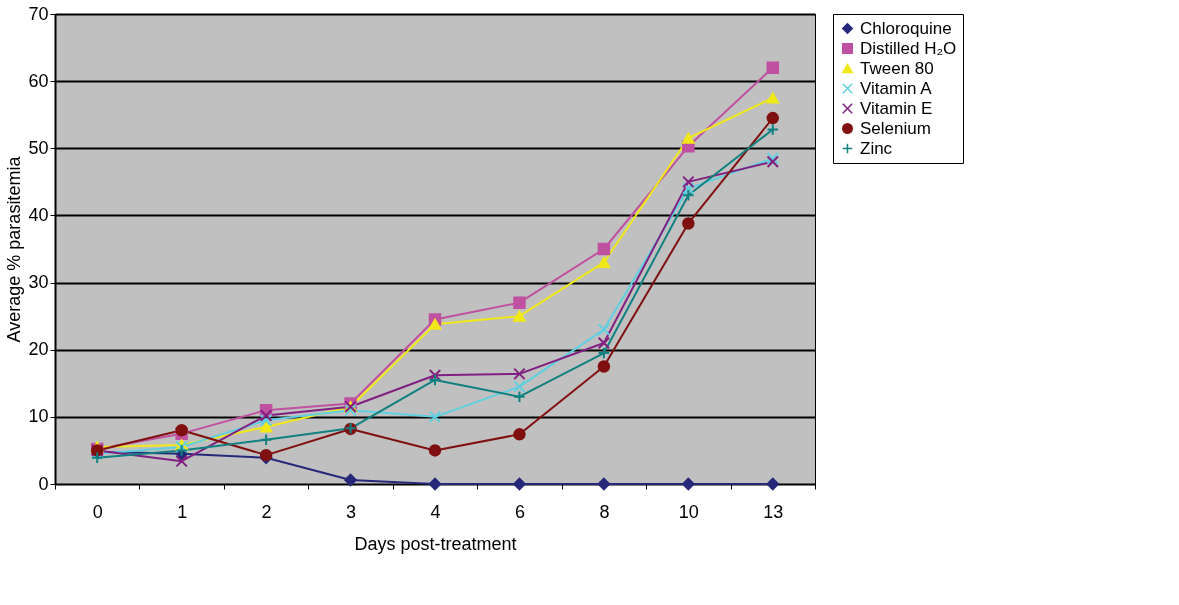 Image resolution: width=1179 pixels, height=605 pixels. I want to click on legend-label: Distilled H₂O, so click(908, 48).